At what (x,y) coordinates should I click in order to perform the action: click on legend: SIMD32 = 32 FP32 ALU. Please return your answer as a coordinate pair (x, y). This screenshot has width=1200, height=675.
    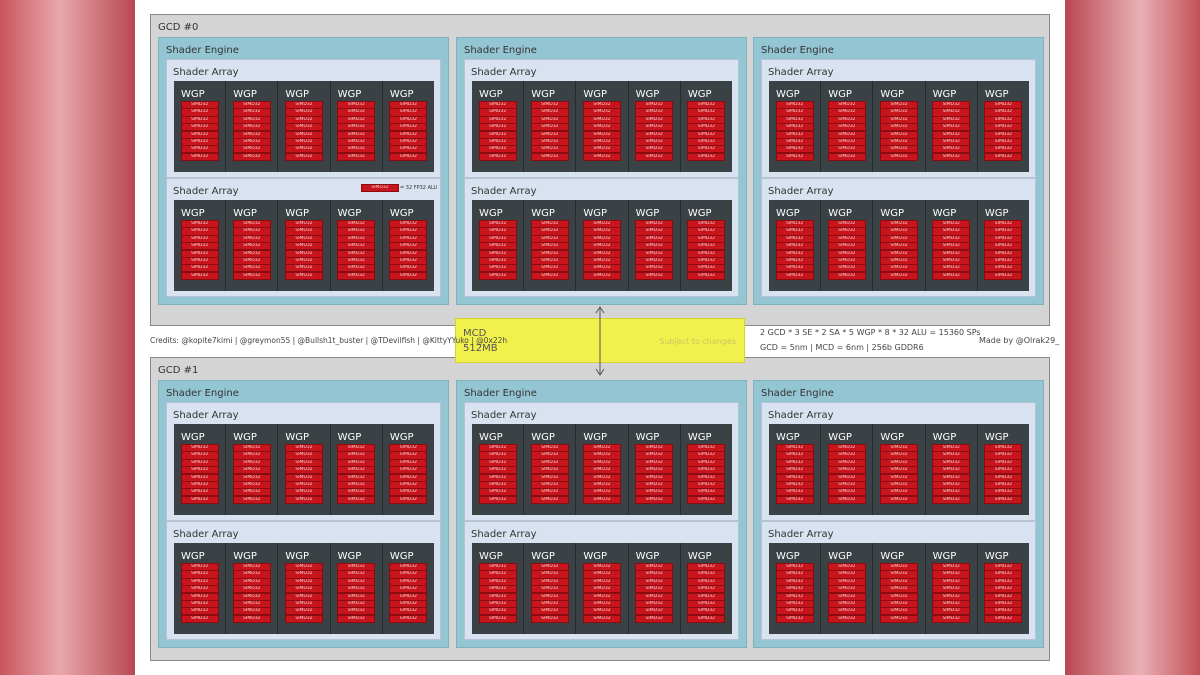
    Looking at the image, I should click on (406, 188).